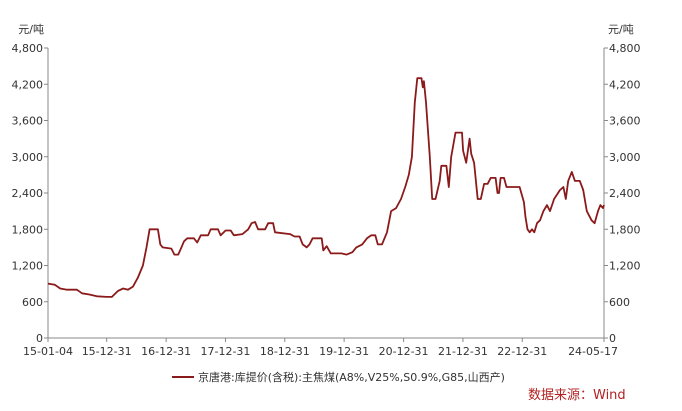 The image size is (682, 411). What do you see at coordinates (28, 121) in the screenshot?
I see `y-tick-left-label: 3,600` at bounding box center [28, 121].